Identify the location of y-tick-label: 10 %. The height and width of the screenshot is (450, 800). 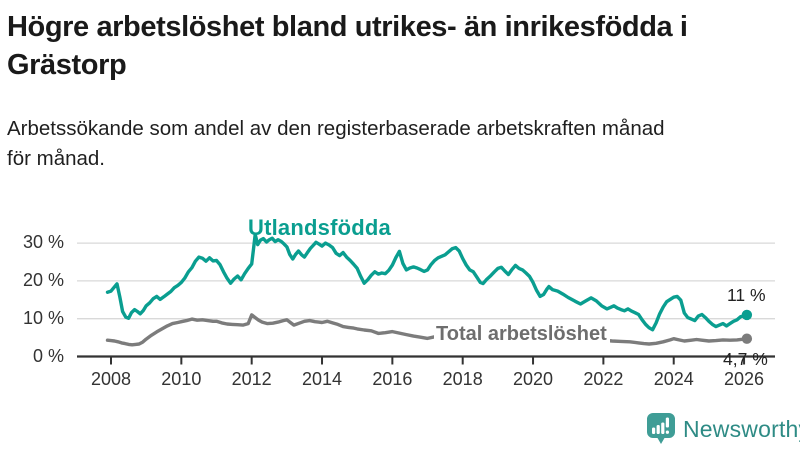
(43, 317).